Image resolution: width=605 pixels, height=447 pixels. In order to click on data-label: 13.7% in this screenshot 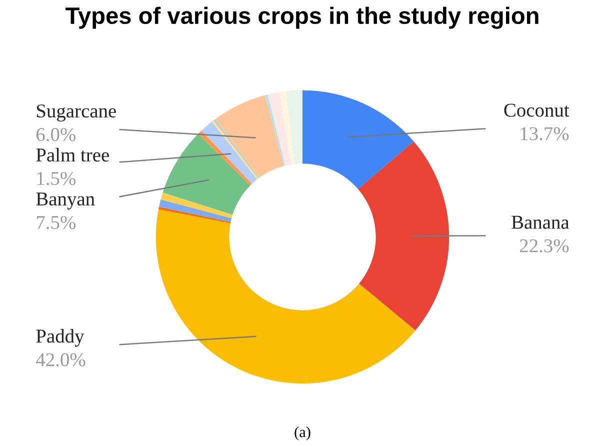, I will do `click(544, 133)`.